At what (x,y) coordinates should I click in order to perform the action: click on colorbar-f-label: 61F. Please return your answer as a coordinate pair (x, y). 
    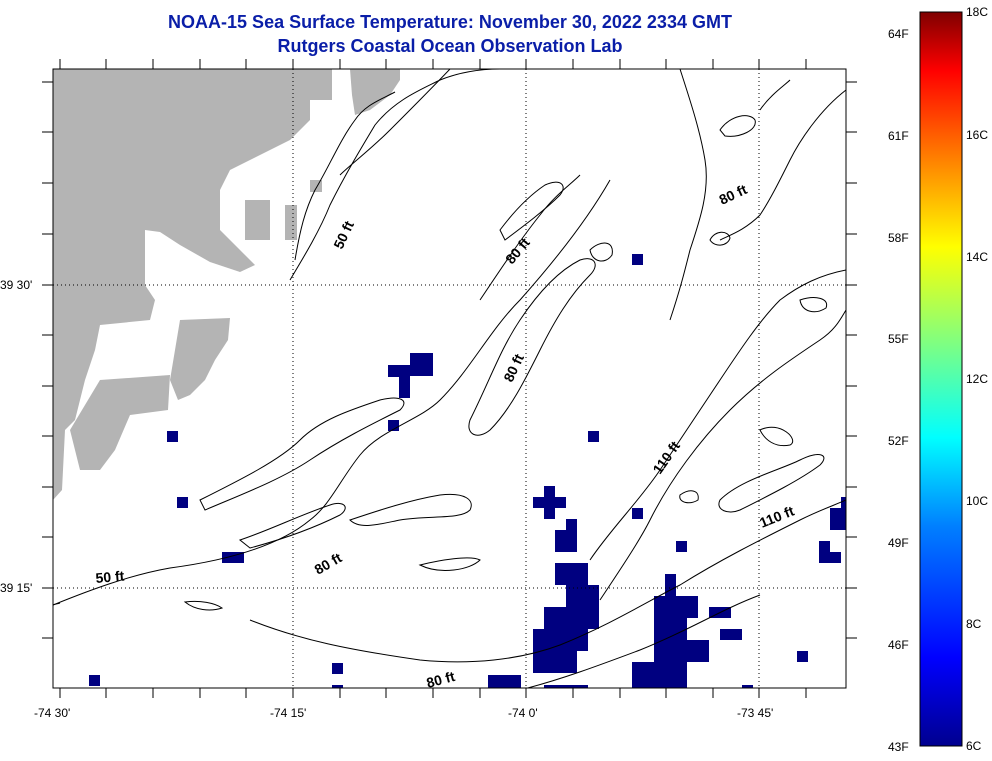
    Looking at the image, I should click on (898, 136).